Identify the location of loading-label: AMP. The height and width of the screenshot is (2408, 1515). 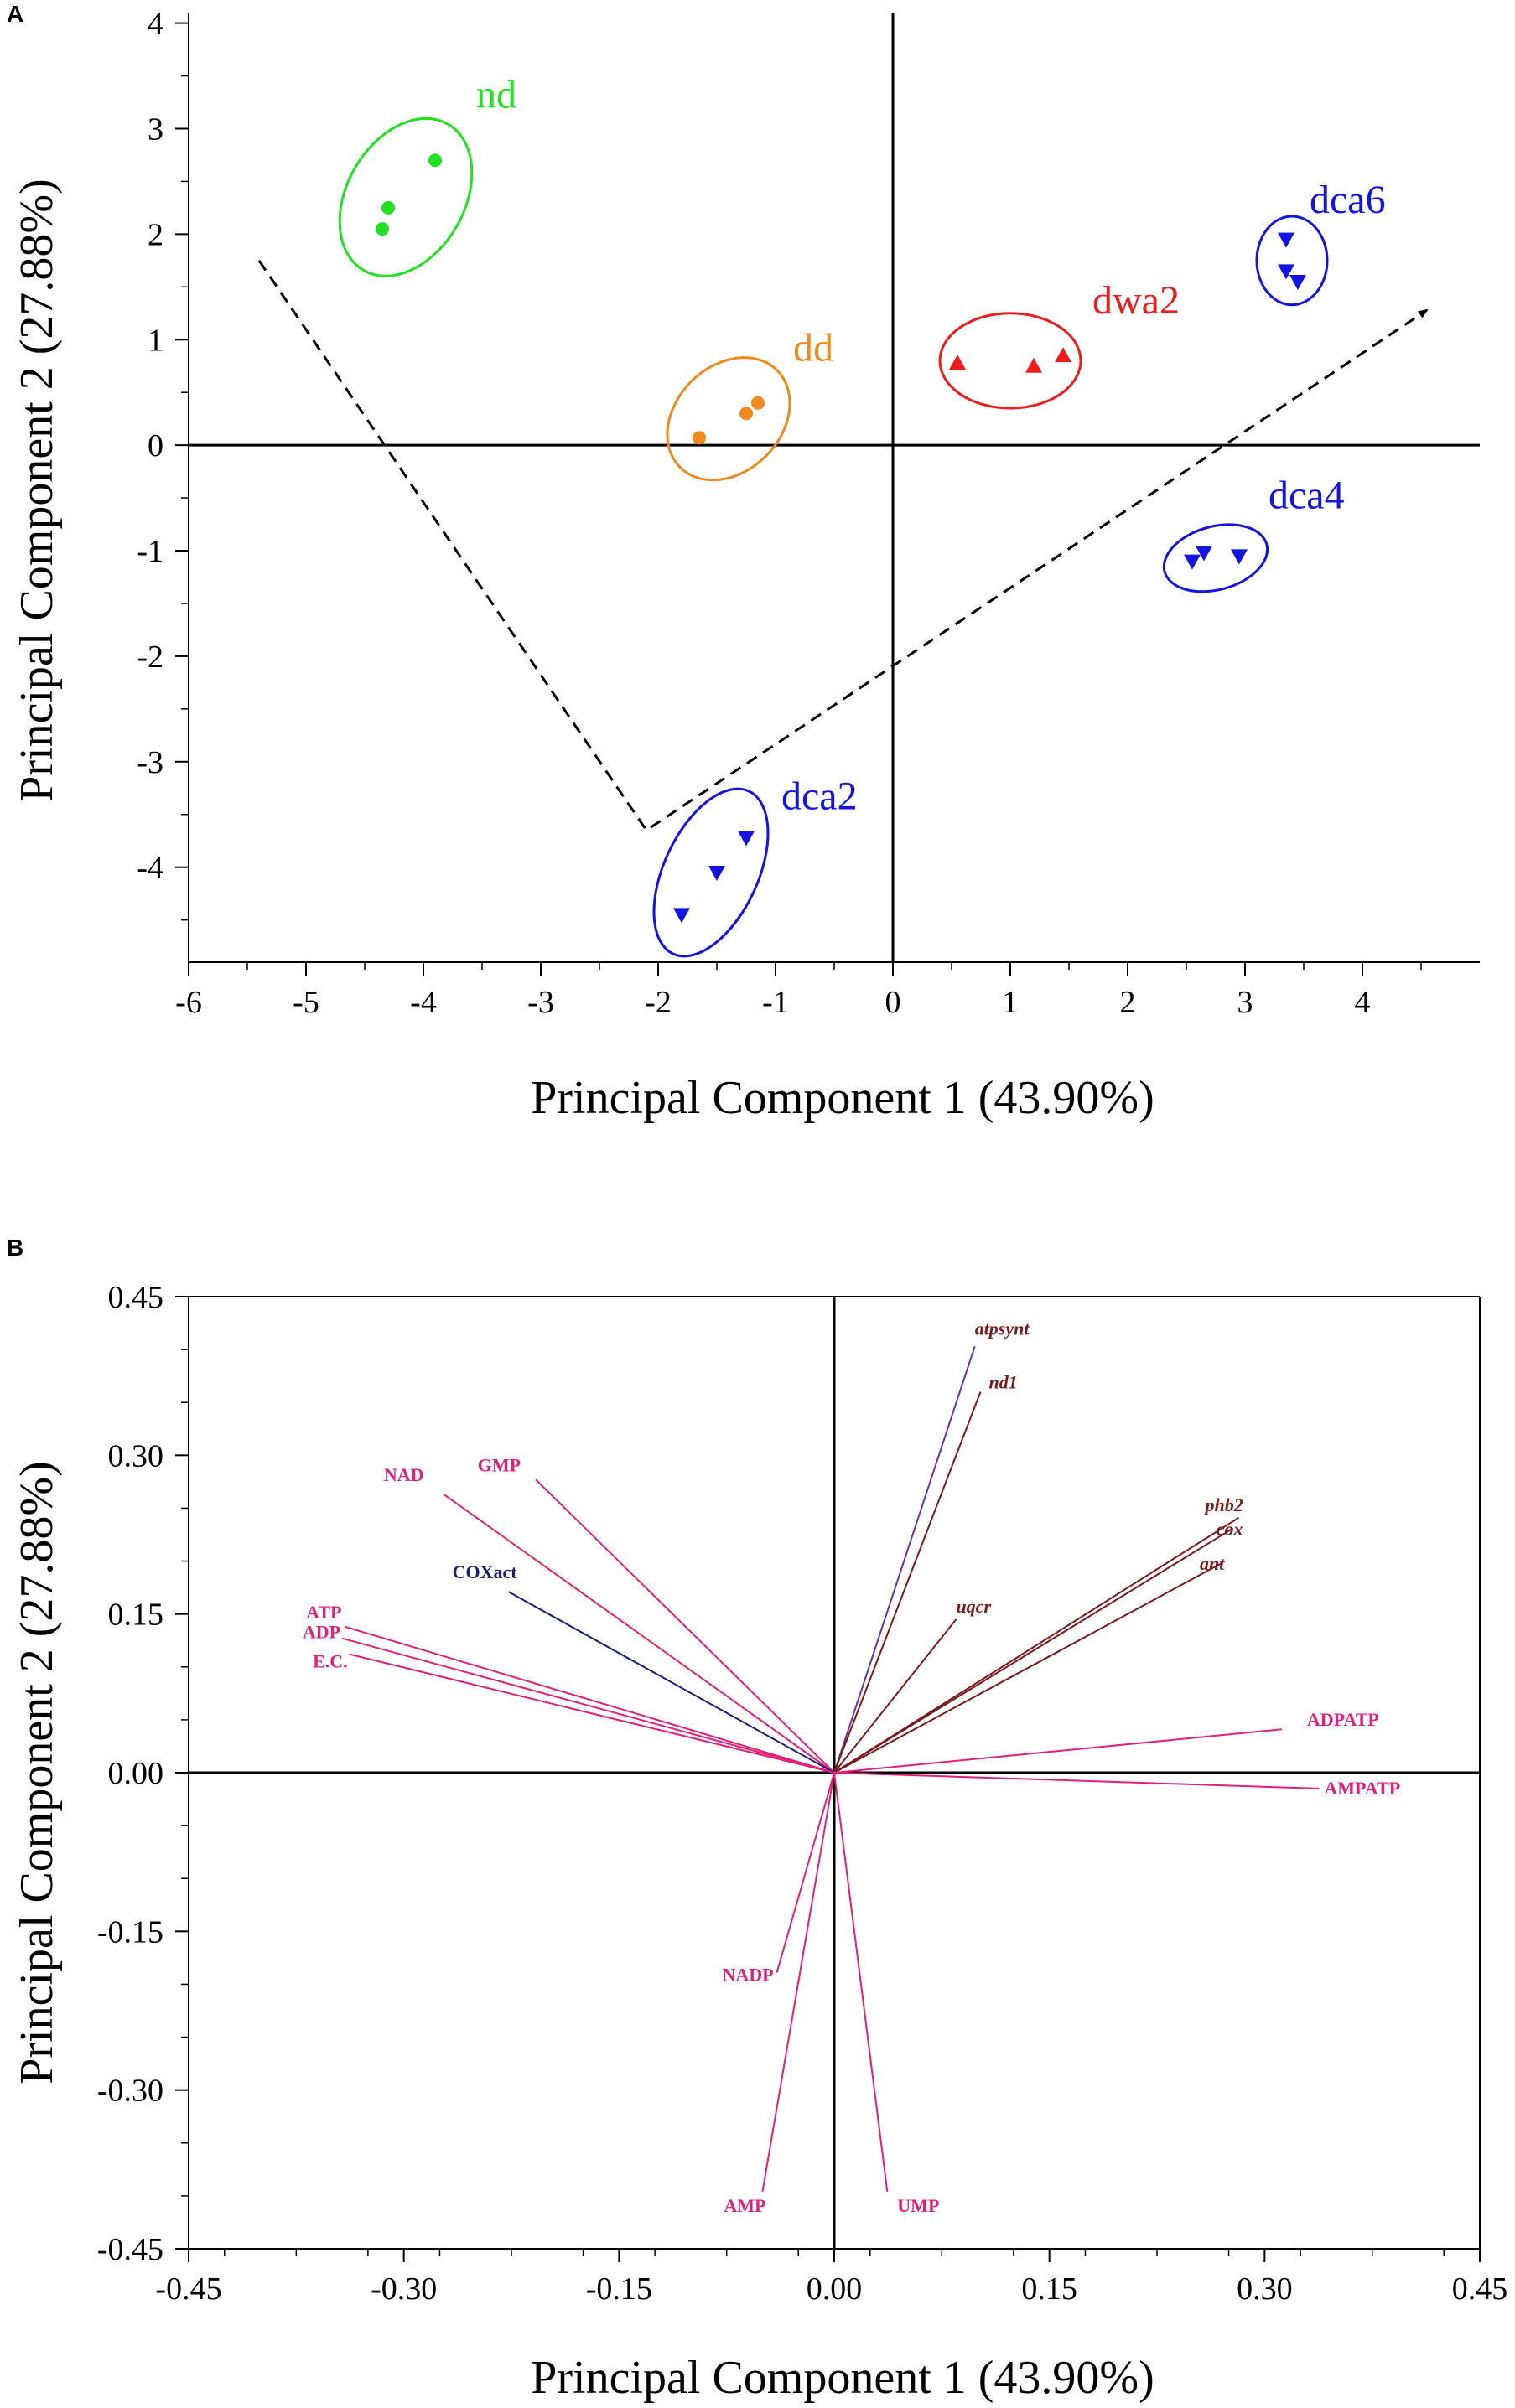
(744, 2206).